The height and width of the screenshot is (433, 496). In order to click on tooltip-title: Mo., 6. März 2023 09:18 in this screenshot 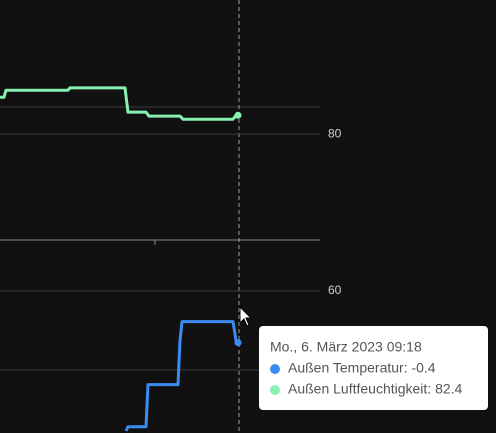, I will do `click(346, 347)`.